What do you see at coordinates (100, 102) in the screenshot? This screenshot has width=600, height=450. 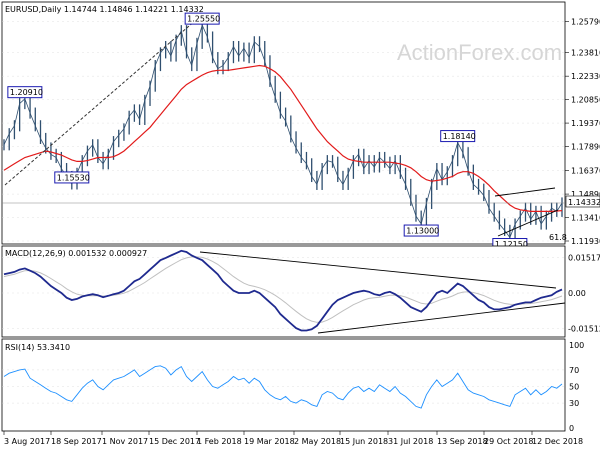 I see `rising-trendline` at bounding box center [100, 102].